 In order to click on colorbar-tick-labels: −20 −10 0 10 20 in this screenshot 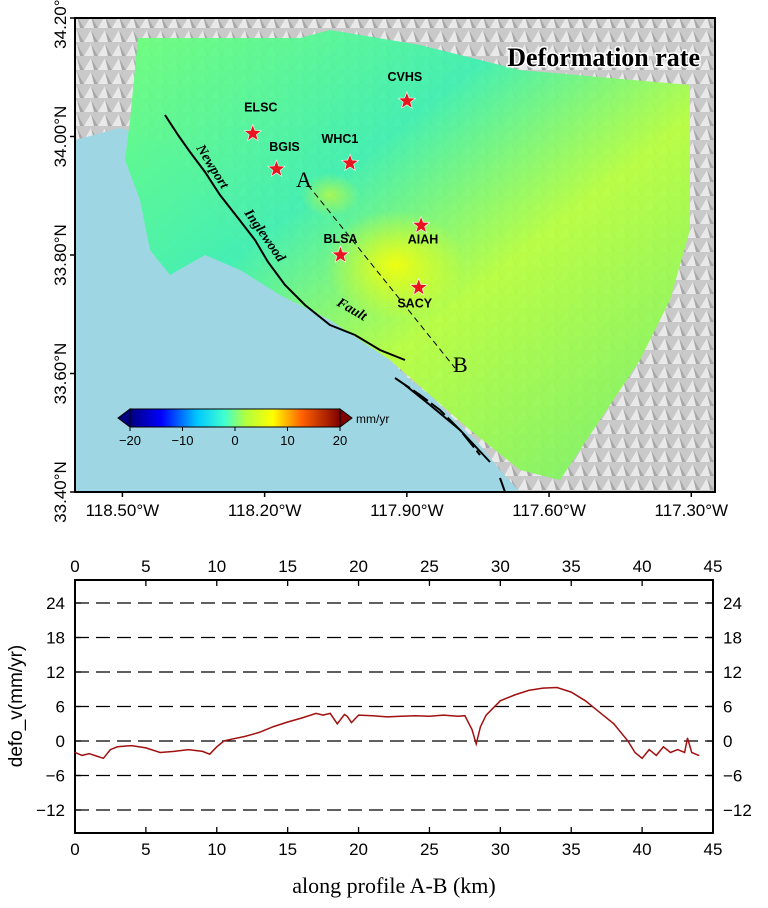, I will do `click(233, 437)`.